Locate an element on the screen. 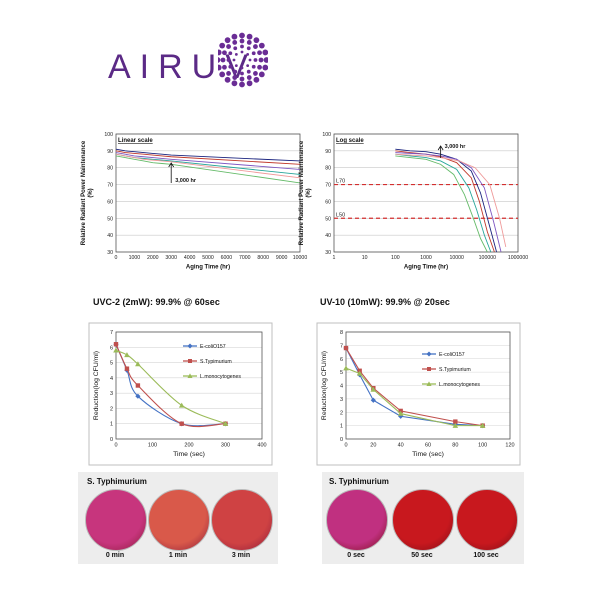  x-axis-label: Aging Time (hr) is located at coordinates (426, 267).